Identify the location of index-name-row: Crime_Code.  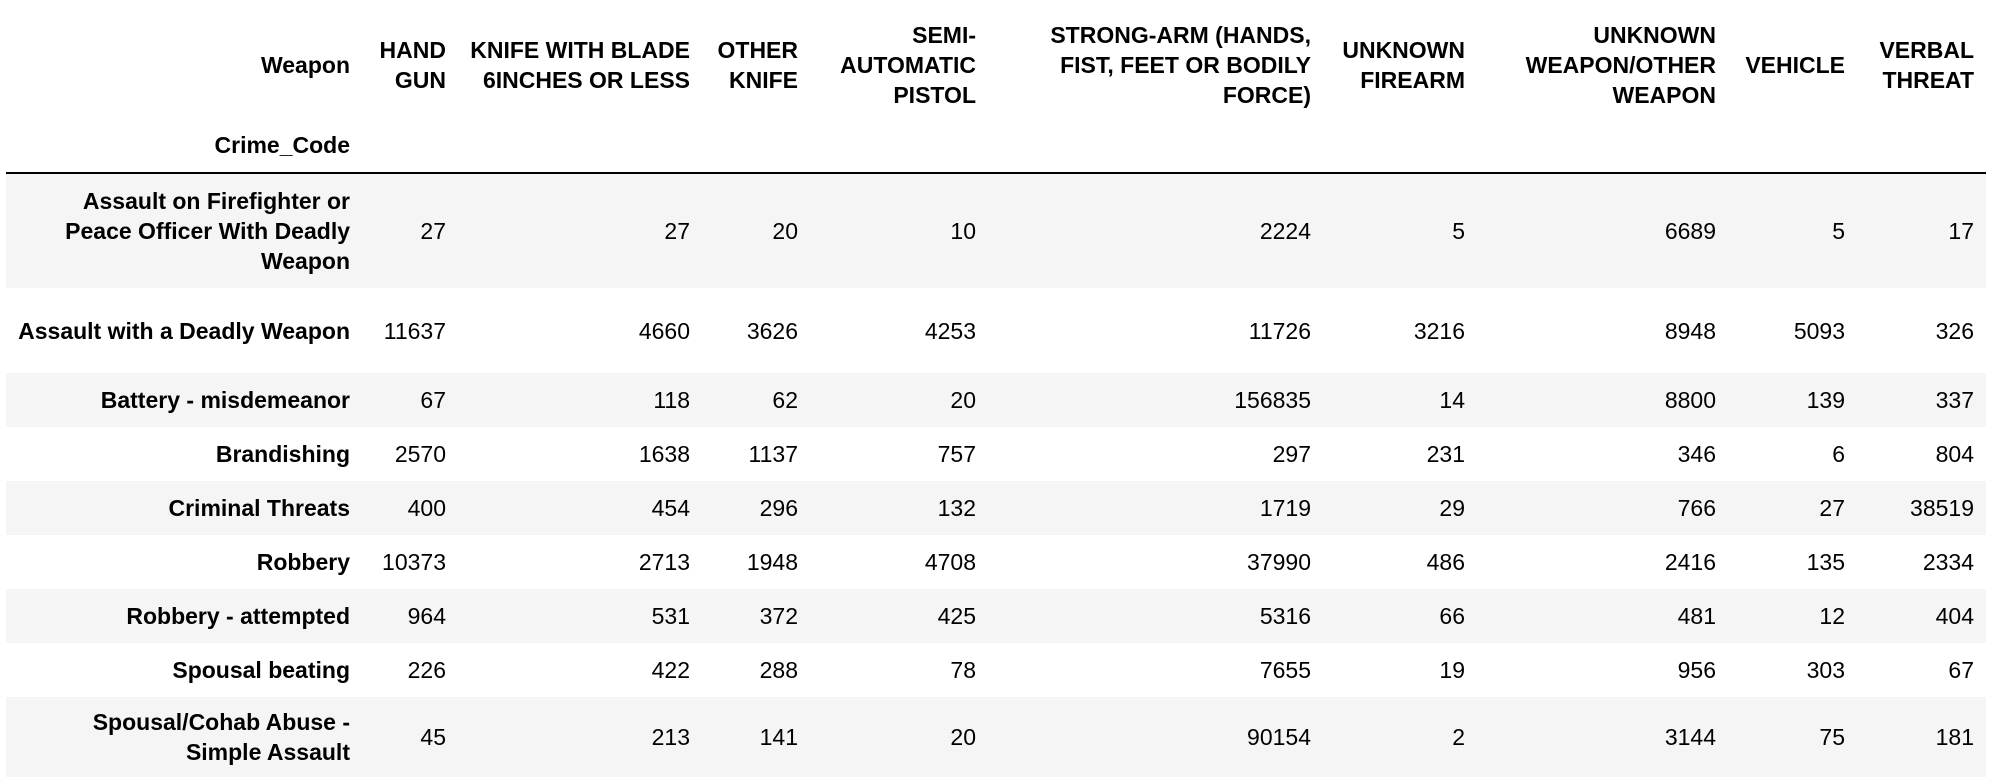
(996, 152).